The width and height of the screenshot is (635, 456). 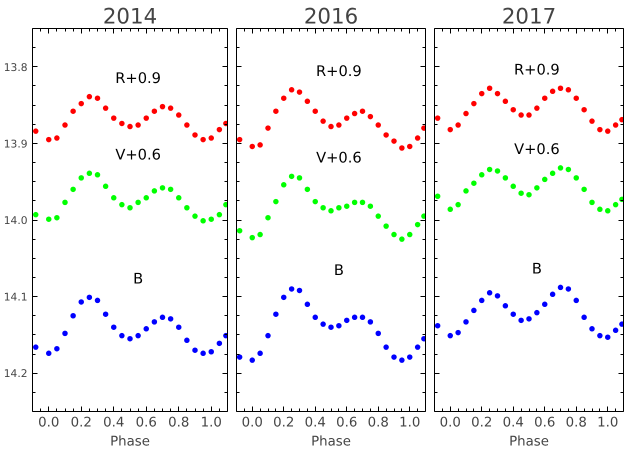 What do you see at coordinates (545, 423) in the screenshot?
I see `x-tick-label: 0.6` at bounding box center [545, 423].